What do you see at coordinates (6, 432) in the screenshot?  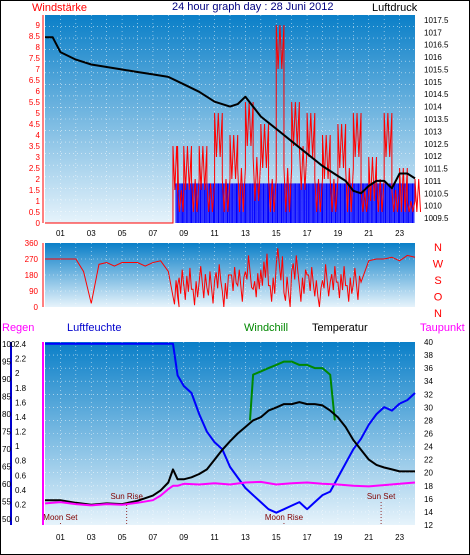 I see `humidity-tick-label: 75` at bounding box center [6, 432].